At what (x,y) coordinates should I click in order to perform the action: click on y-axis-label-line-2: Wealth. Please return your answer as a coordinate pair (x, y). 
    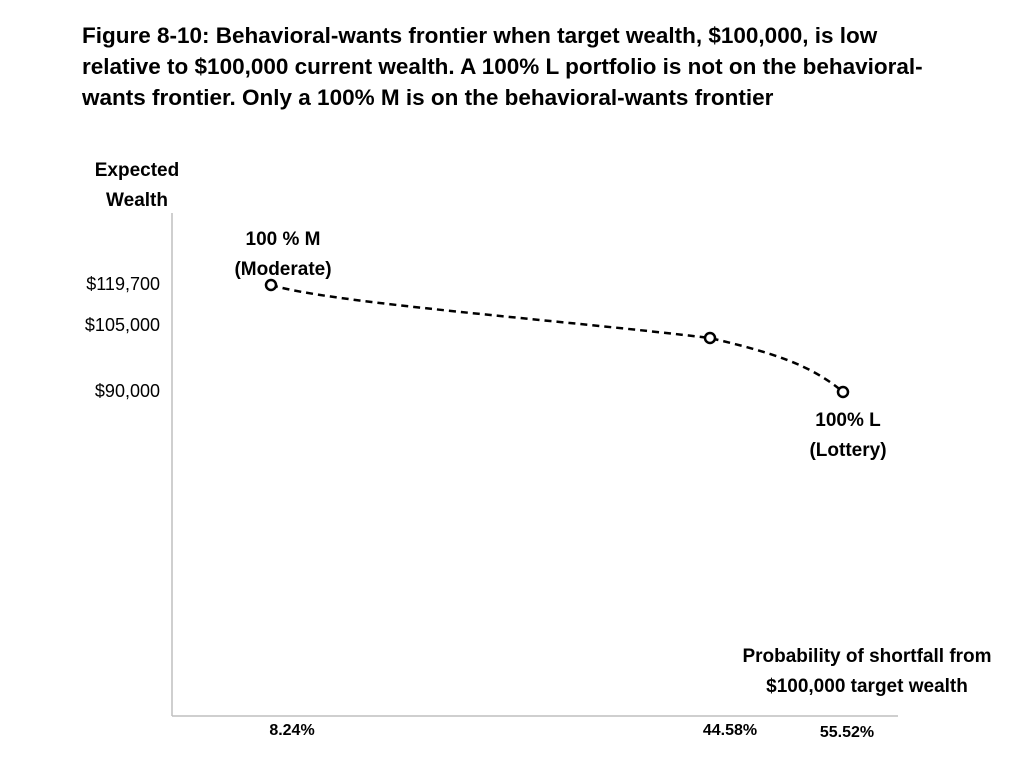
    Looking at the image, I should click on (137, 200).